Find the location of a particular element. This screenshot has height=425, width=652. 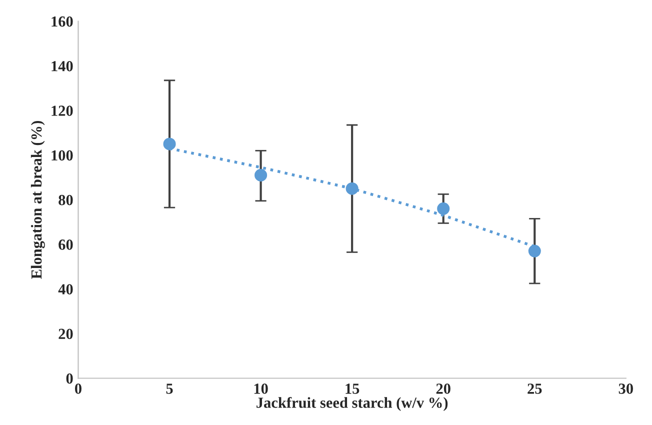

x-tick-label: 10 is located at coordinates (261, 389).